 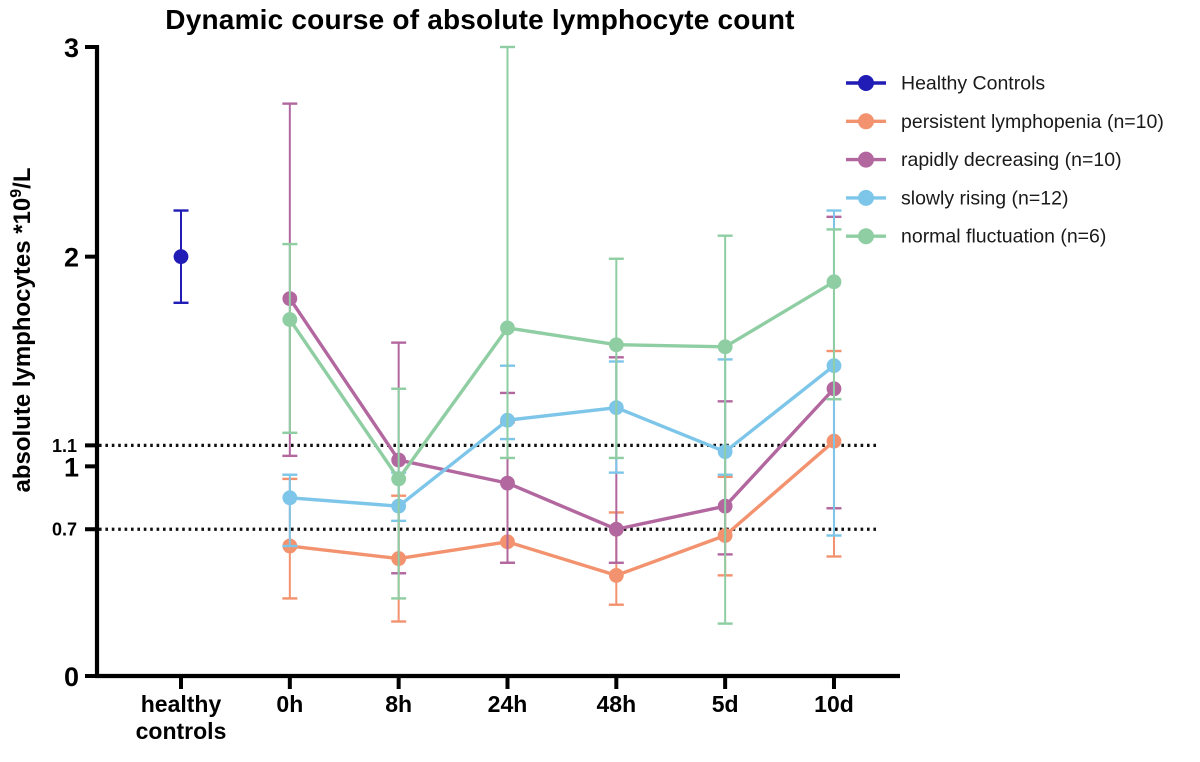 I want to click on legend-item: Healthy Controls, so click(x=945, y=84).